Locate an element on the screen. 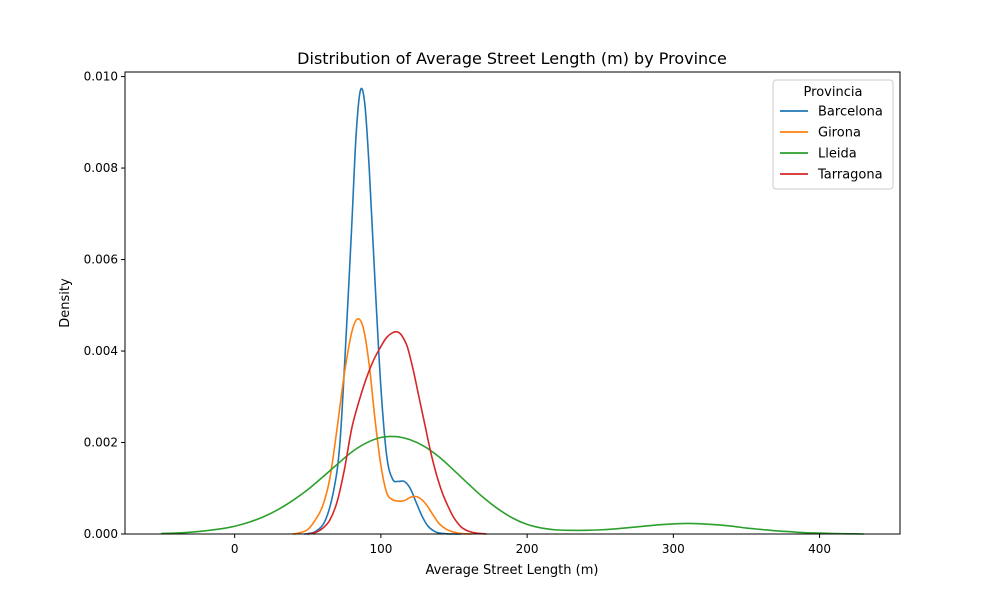 The width and height of the screenshot is (1000, 600). y-tick-label: 0.000 is located at coordinates (101, 534).